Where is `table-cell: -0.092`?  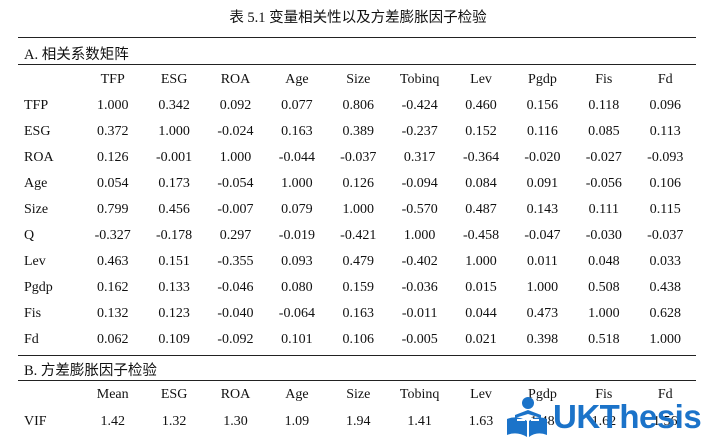
table-cell: -0.092 is located at coordinates (235, 339).